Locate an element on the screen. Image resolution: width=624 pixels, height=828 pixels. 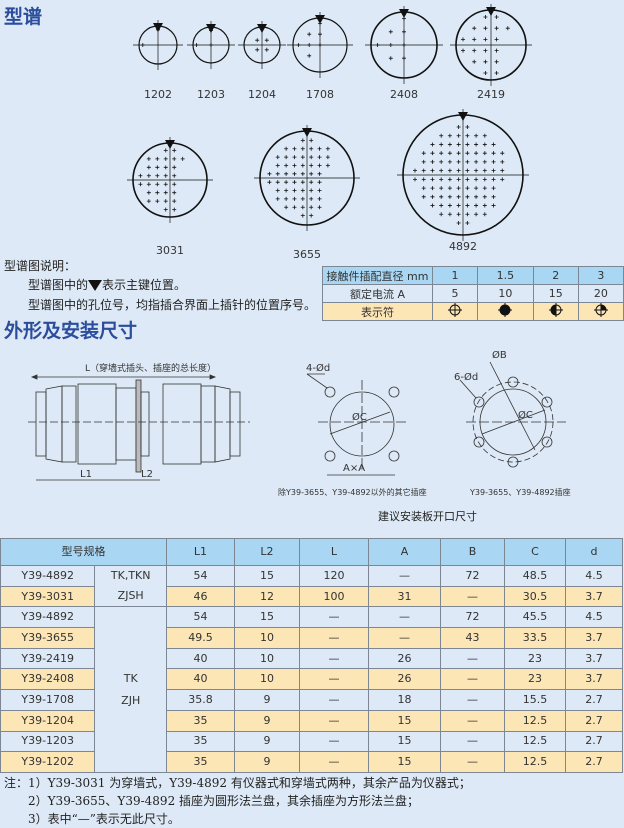
value-cell: 40 is located at coordinates (200, 679).